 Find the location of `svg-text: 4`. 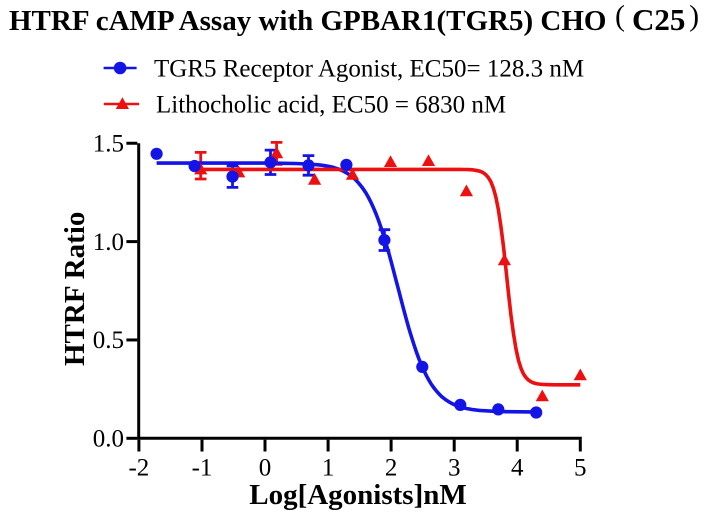

svg-text: 4 is located at coordinates (517, 467).